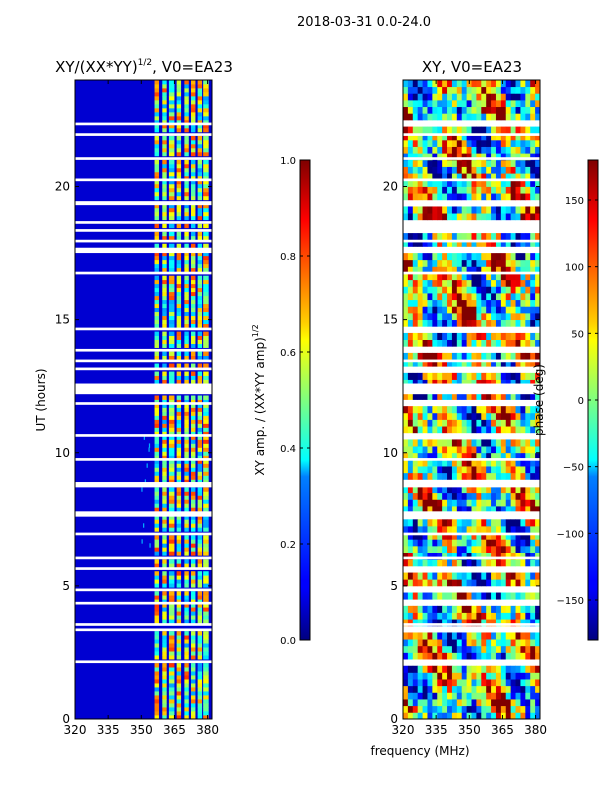 The width and height of the screenshot is (600, 800). I want to click on phase-ytick-label: 0, so click(394, 719).